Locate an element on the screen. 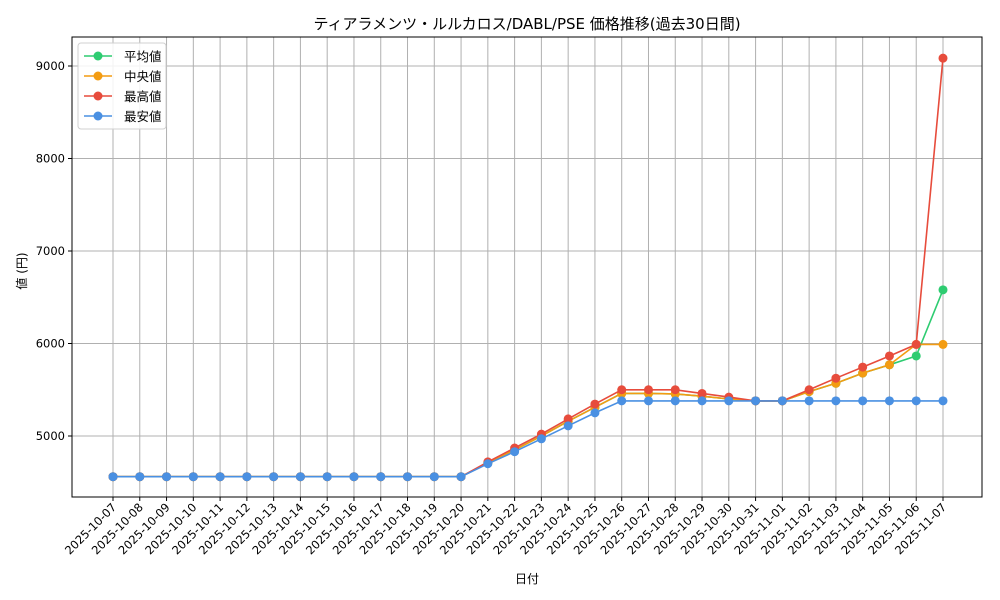 The image size is (1000, 600). y-tick-label: 8000 is located at coordinates (50, 159).